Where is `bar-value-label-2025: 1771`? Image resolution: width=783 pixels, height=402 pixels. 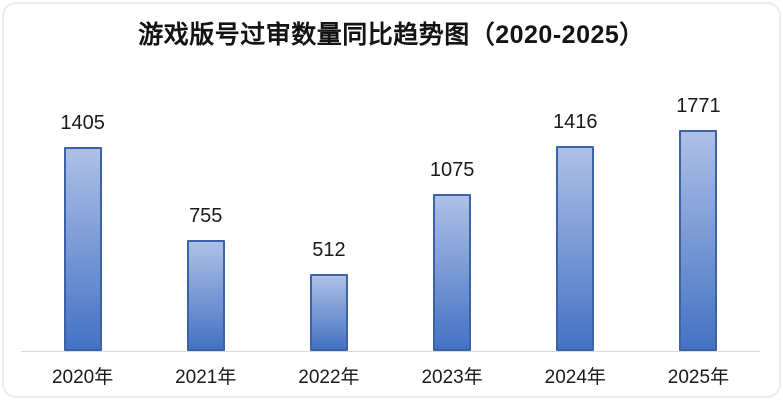
bar-value-label-2025: 1771 is located at coordinates (698, 106).